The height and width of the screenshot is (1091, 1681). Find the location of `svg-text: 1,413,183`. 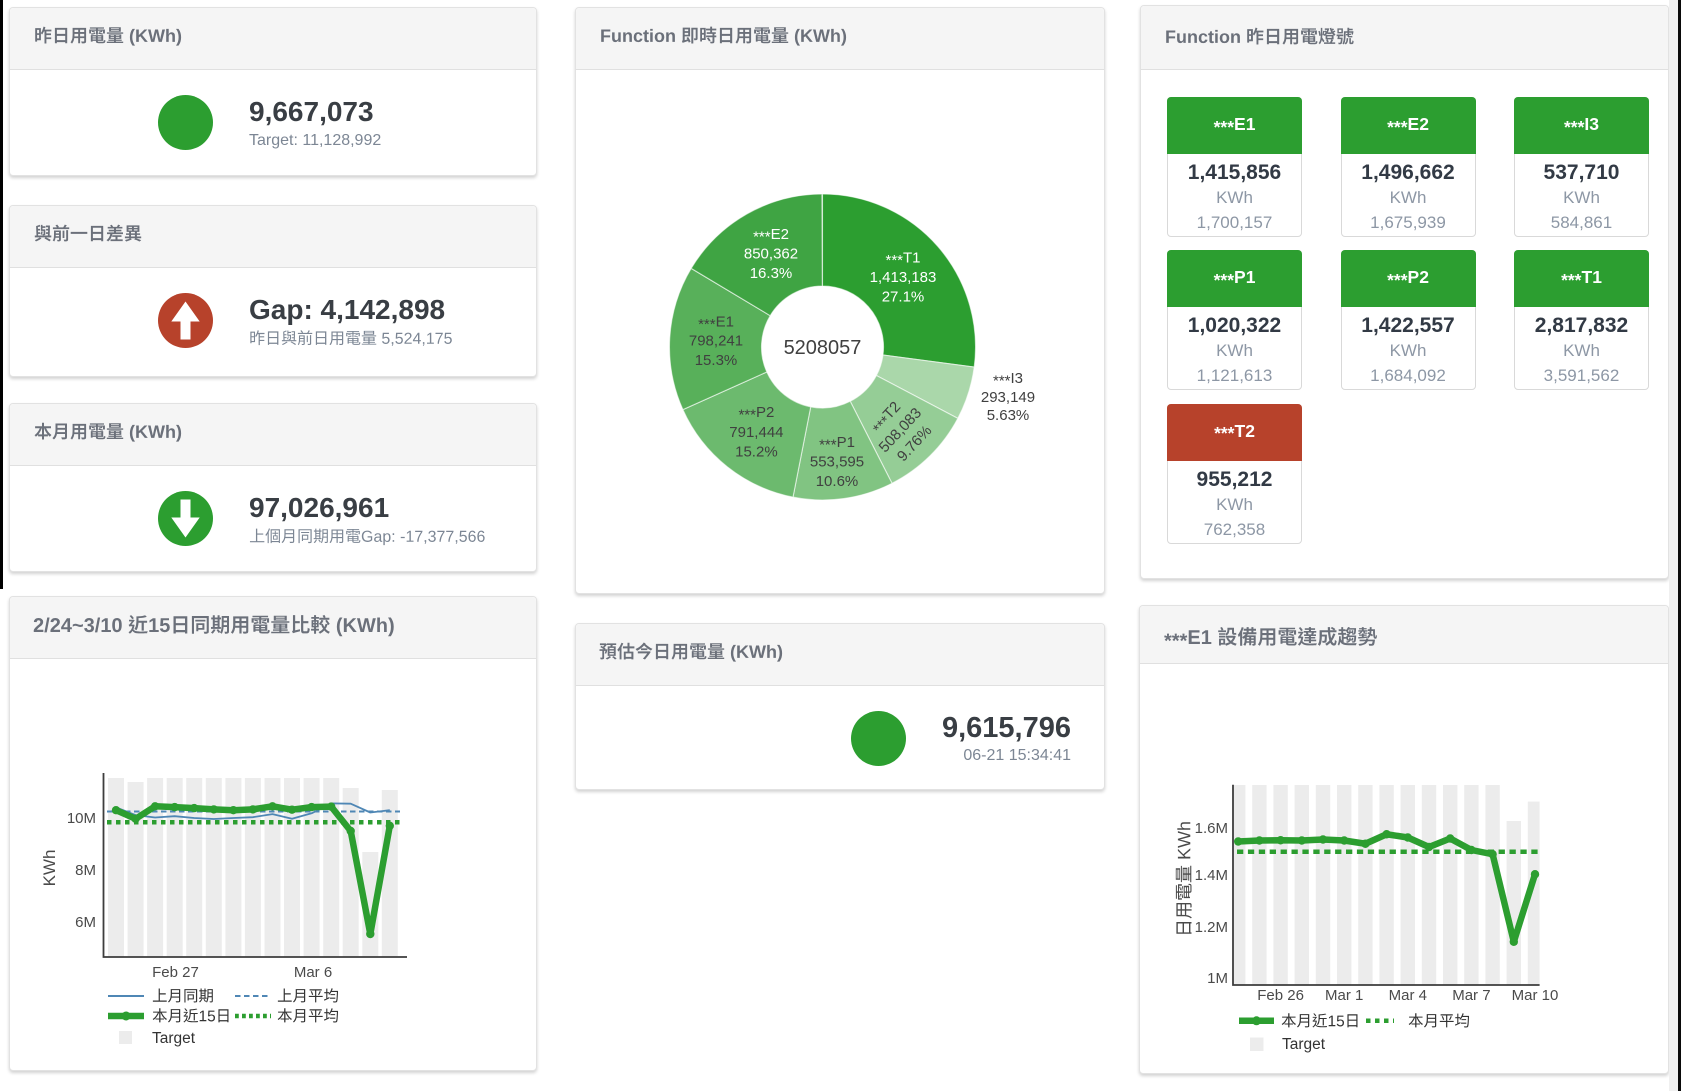

svg-text: 1,413,183 is located at coordinates (903, 277).